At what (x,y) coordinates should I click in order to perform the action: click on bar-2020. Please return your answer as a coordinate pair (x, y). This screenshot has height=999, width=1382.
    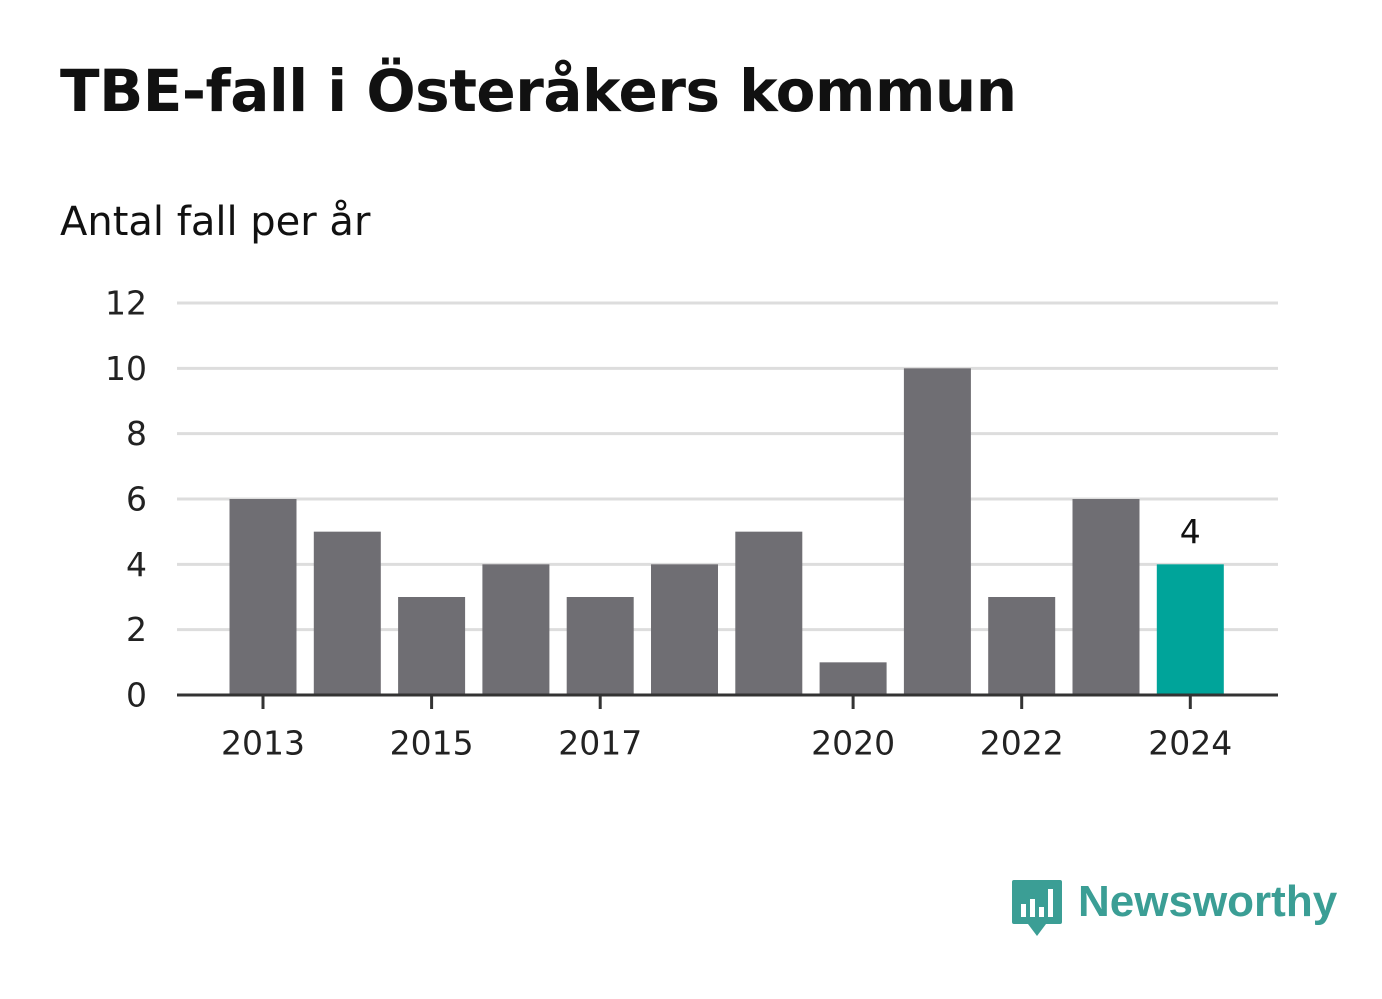
    Looking at the image, I should click on (853, 678).